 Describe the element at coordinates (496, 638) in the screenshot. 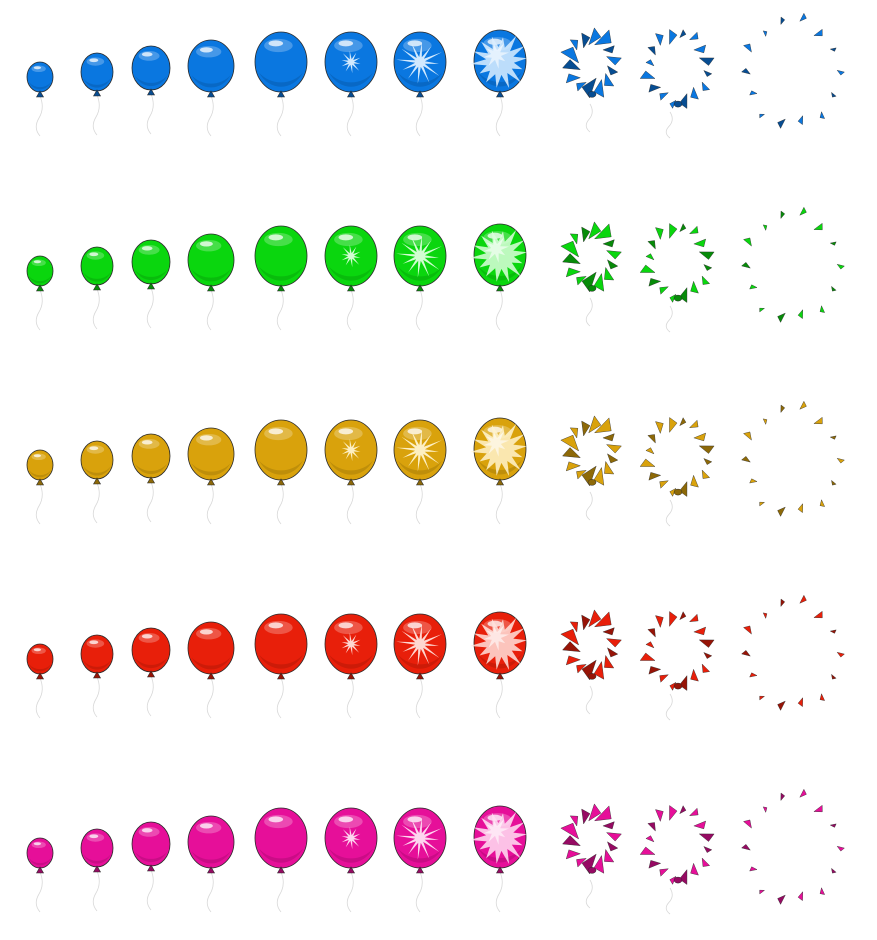

I see `pop-burst-core` at that location.